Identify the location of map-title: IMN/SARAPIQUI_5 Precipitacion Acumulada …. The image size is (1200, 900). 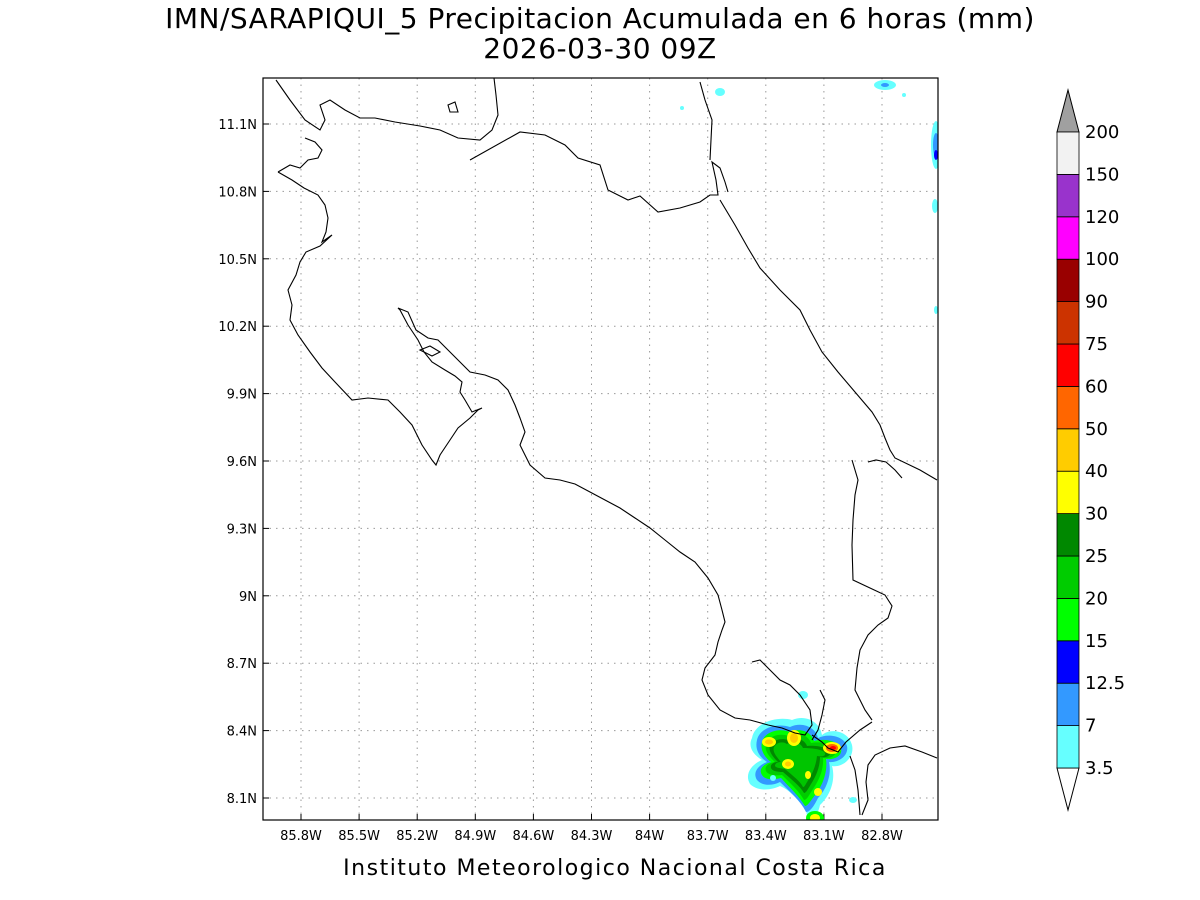
(600, 18).